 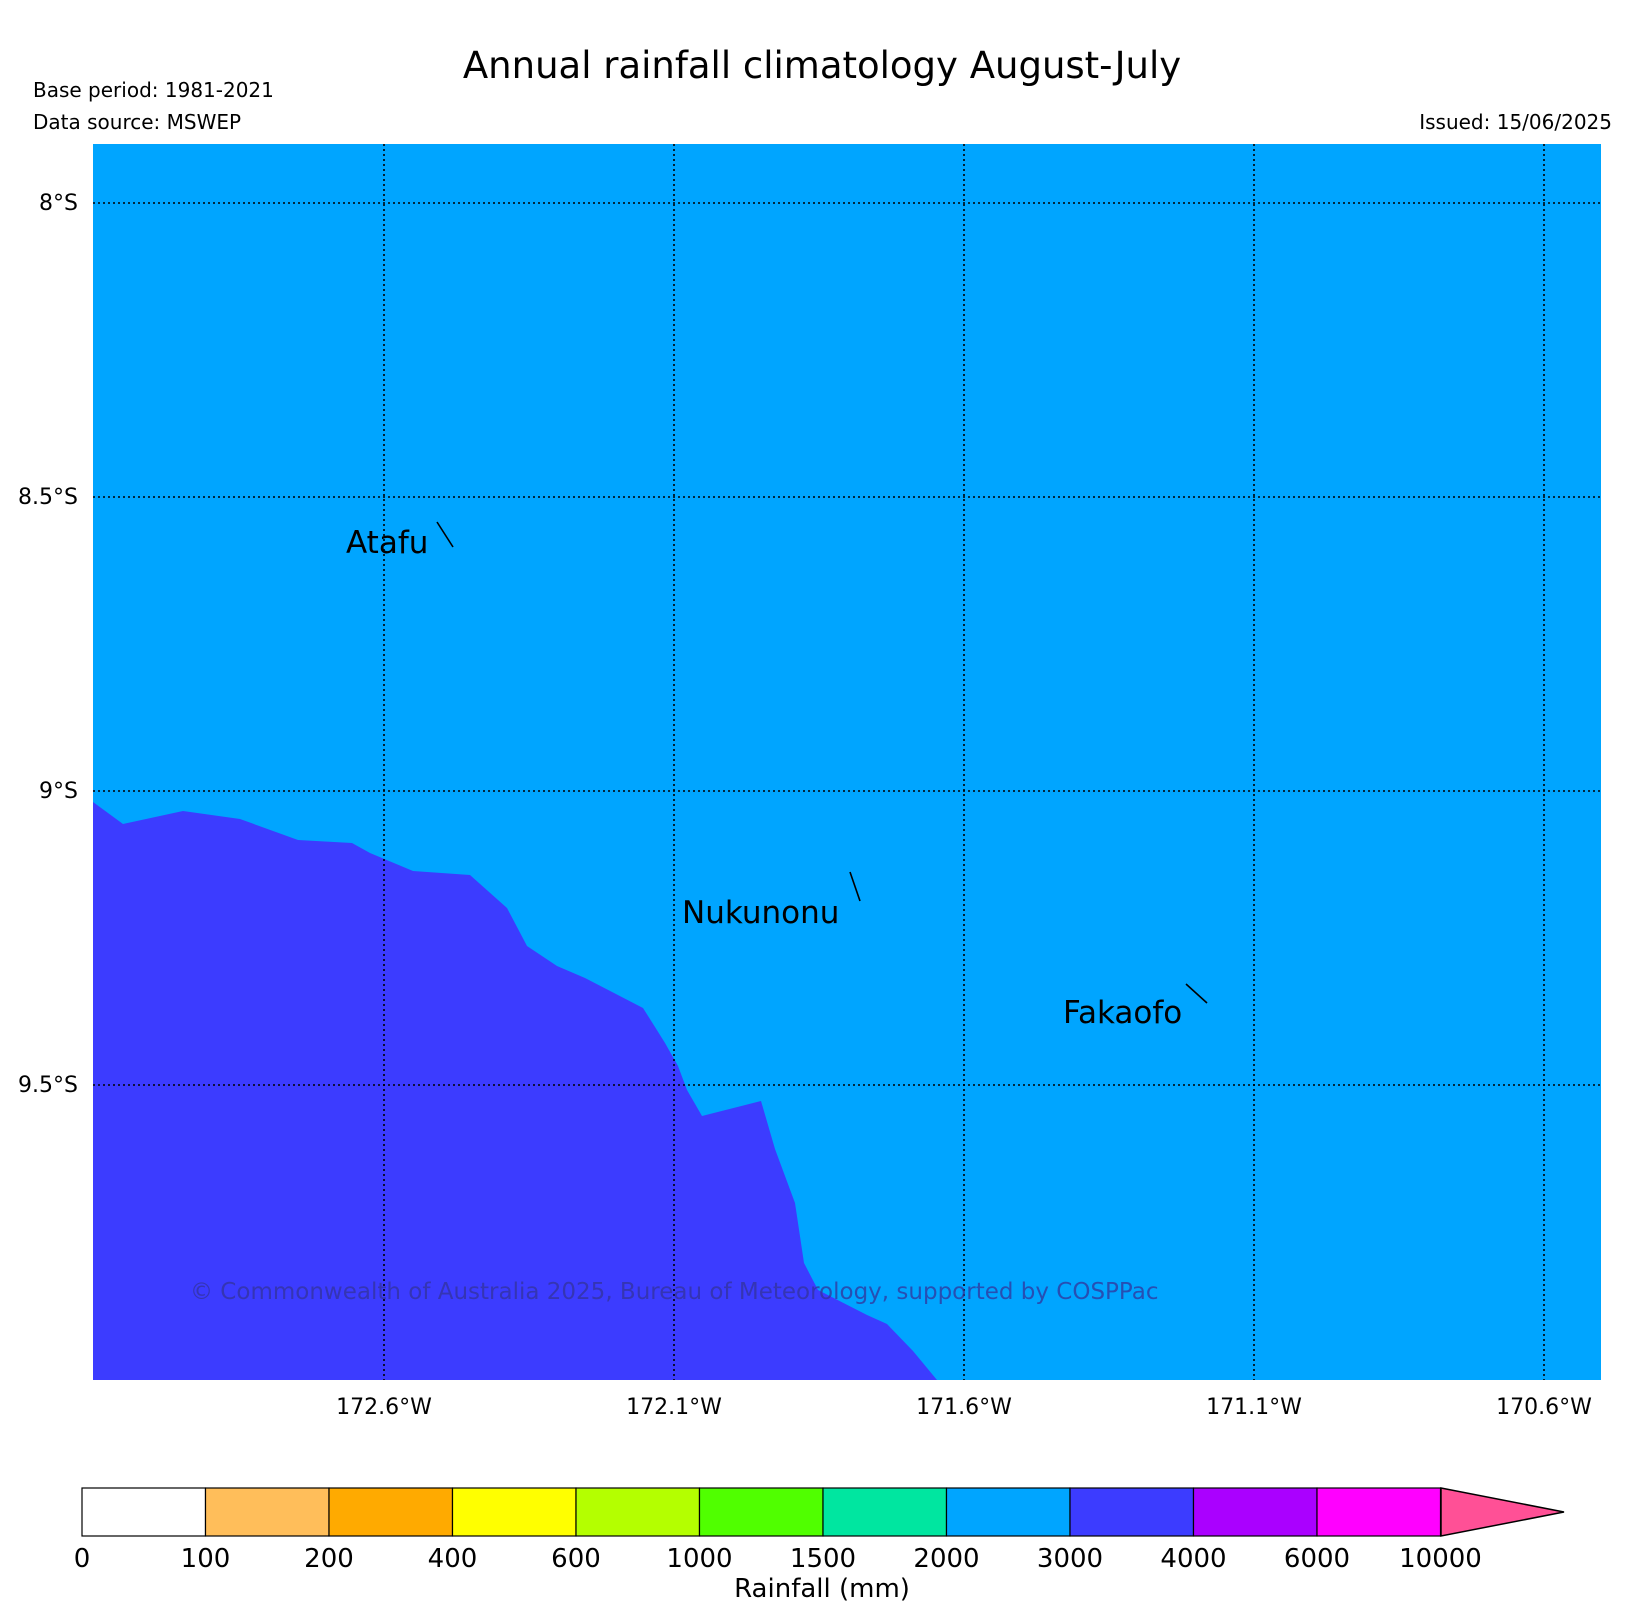 What do you see at coordinates (48, 1085) in the screenshot?
I see `lat-label: 9.5°S` at bounding box center [48, 1085].